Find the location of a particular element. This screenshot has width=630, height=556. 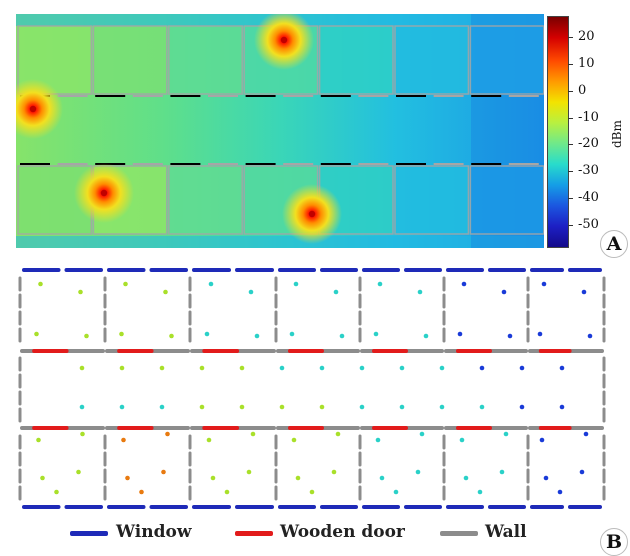

colorbar-tick-label: -40 is located at coordinates (588, 197).